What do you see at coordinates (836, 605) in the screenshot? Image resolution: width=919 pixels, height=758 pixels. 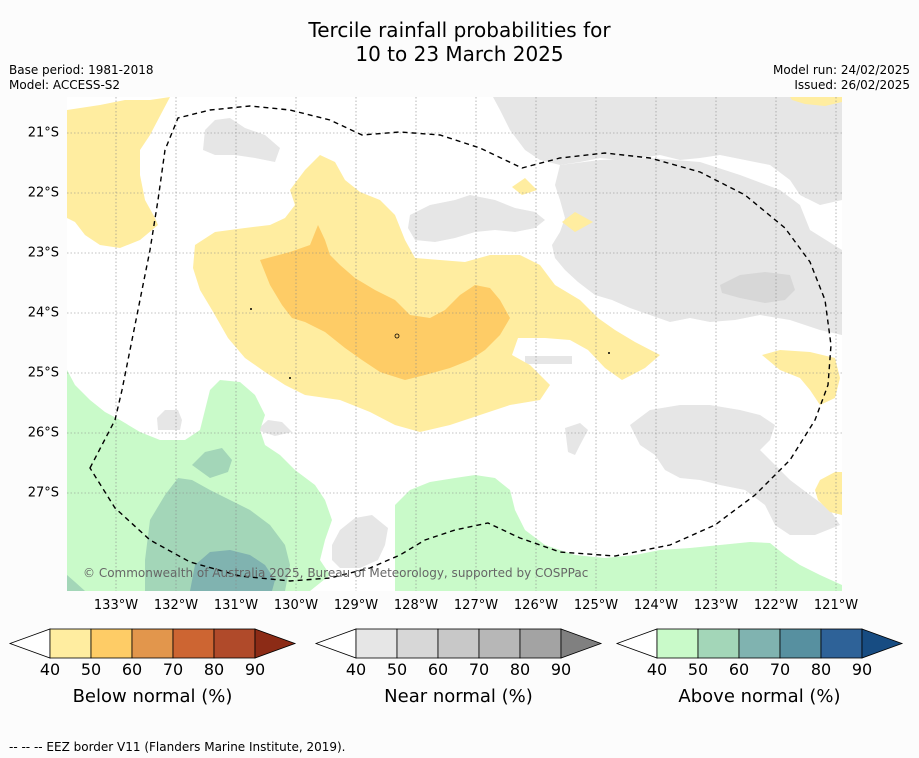 I see `longitude-label: 121°W` at bounding box center [836, 605].